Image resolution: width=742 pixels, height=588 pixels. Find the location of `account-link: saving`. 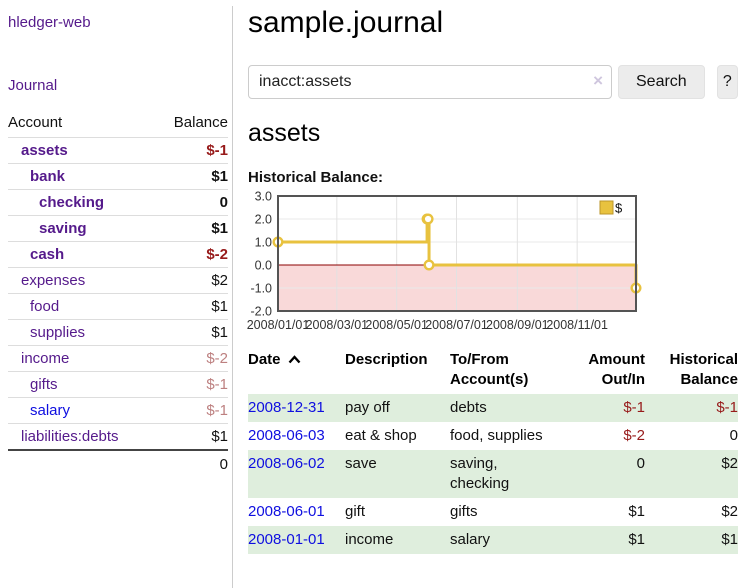

account-link: saving is located at coordinates (63, 228).